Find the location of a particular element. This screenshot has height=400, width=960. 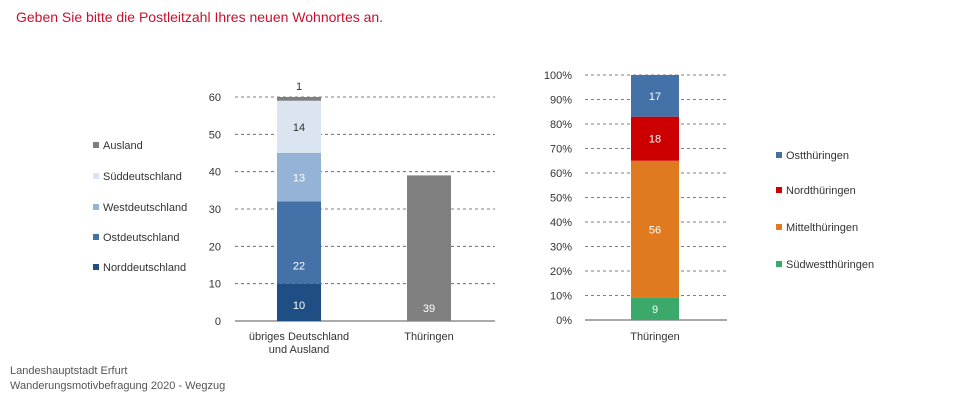

y-tick-label-pct-100: 100% is located at coordinates (558, 76).